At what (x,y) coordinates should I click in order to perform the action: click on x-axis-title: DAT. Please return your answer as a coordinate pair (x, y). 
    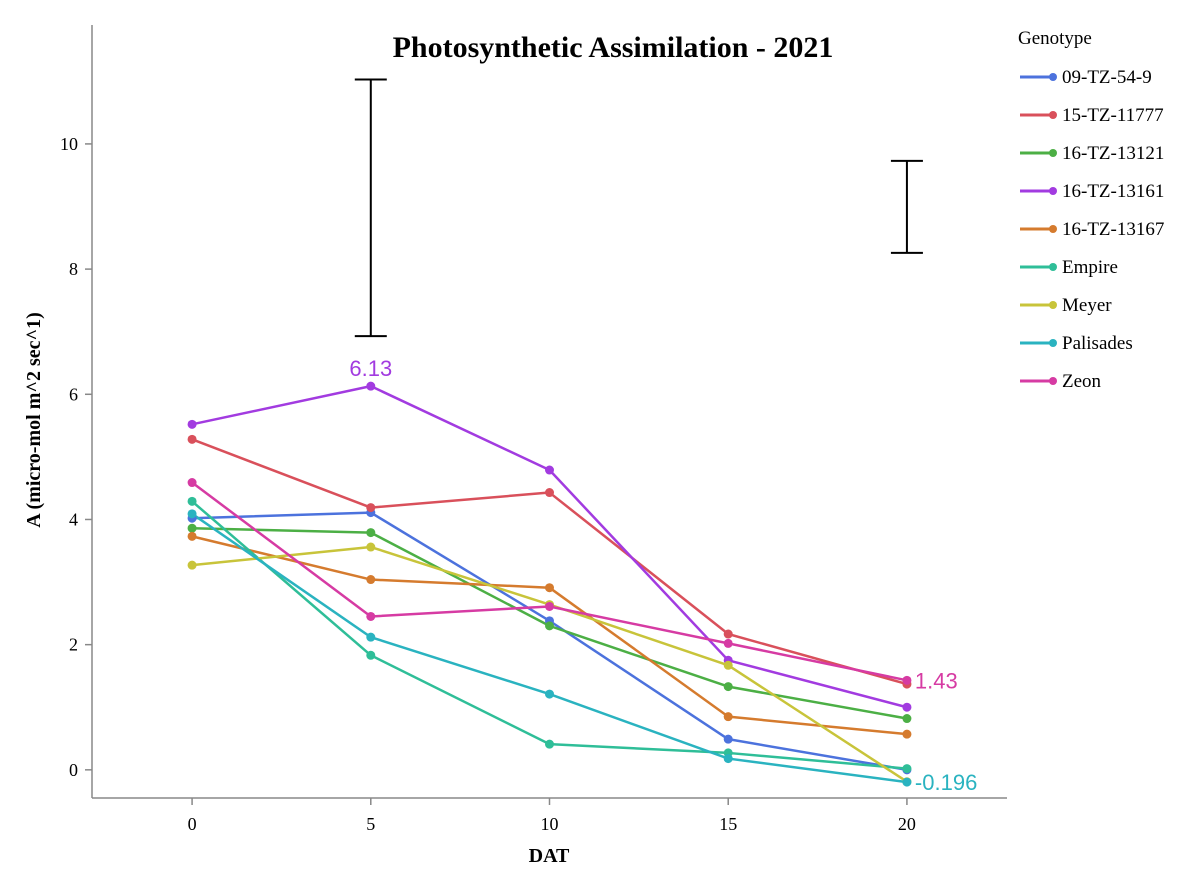
    Looking at the image, I should click on (549, 856).